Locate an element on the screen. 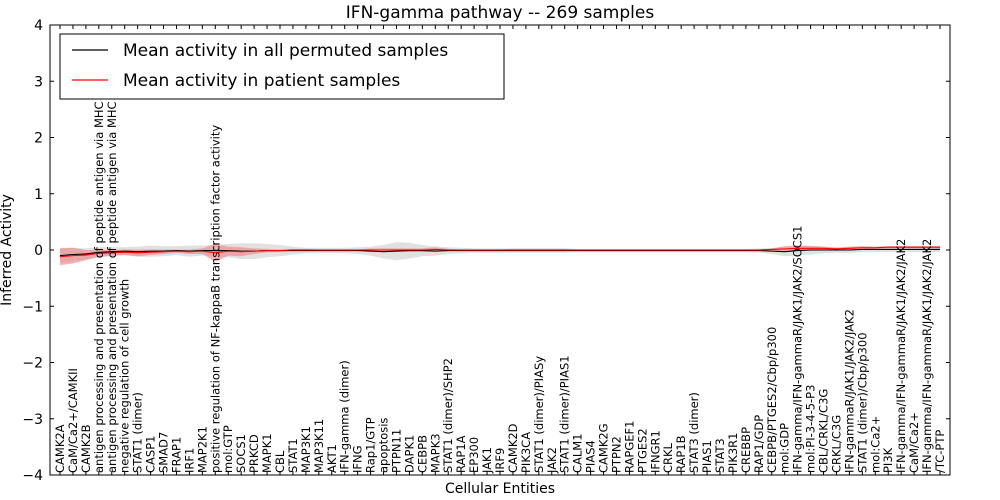 The height and width of the screenshot is (500, 1000). x-tick-label: mol:GDP is located at coordinates (785, 448).